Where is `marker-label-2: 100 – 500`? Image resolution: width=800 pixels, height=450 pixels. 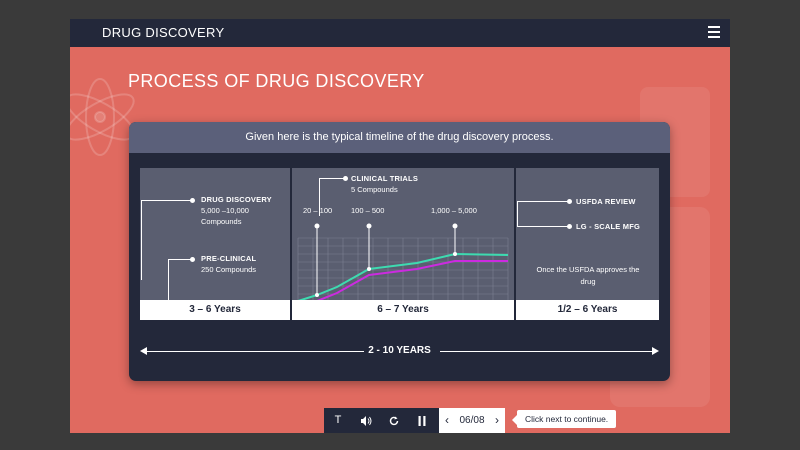
marker-label-2: 100 – 500 is located at coordinates (368, 210).